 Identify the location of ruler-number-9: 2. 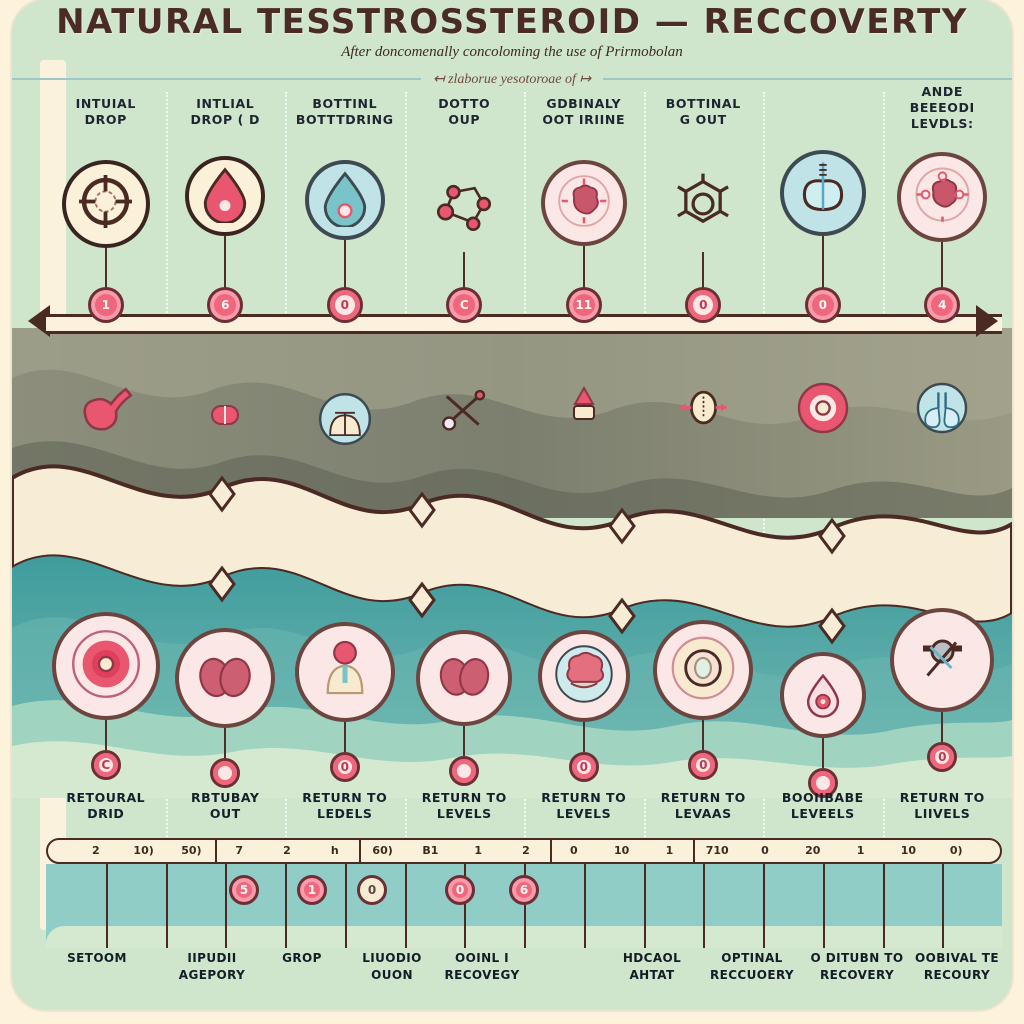
(526, 850).